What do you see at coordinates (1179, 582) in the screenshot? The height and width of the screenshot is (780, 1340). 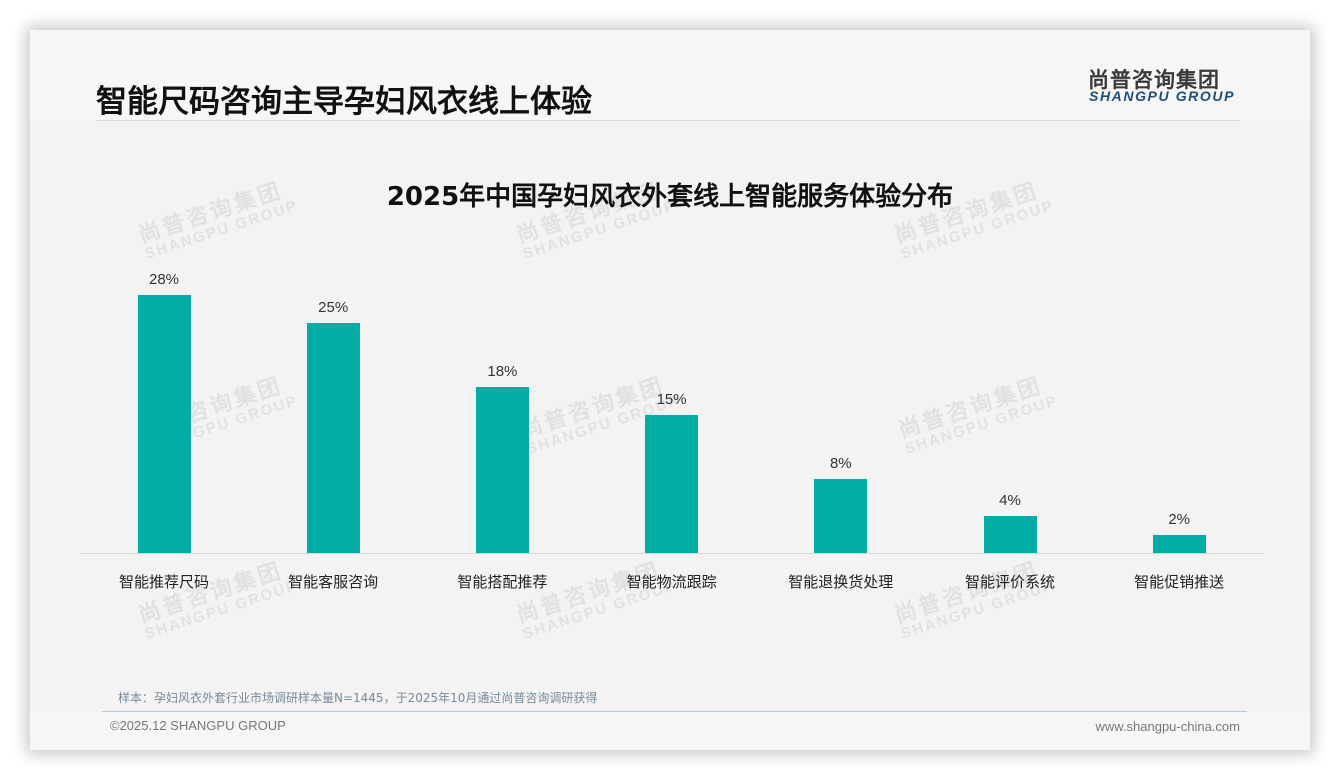 I see `category-label: 智能促销推送` at bounding box center [1179, 582].